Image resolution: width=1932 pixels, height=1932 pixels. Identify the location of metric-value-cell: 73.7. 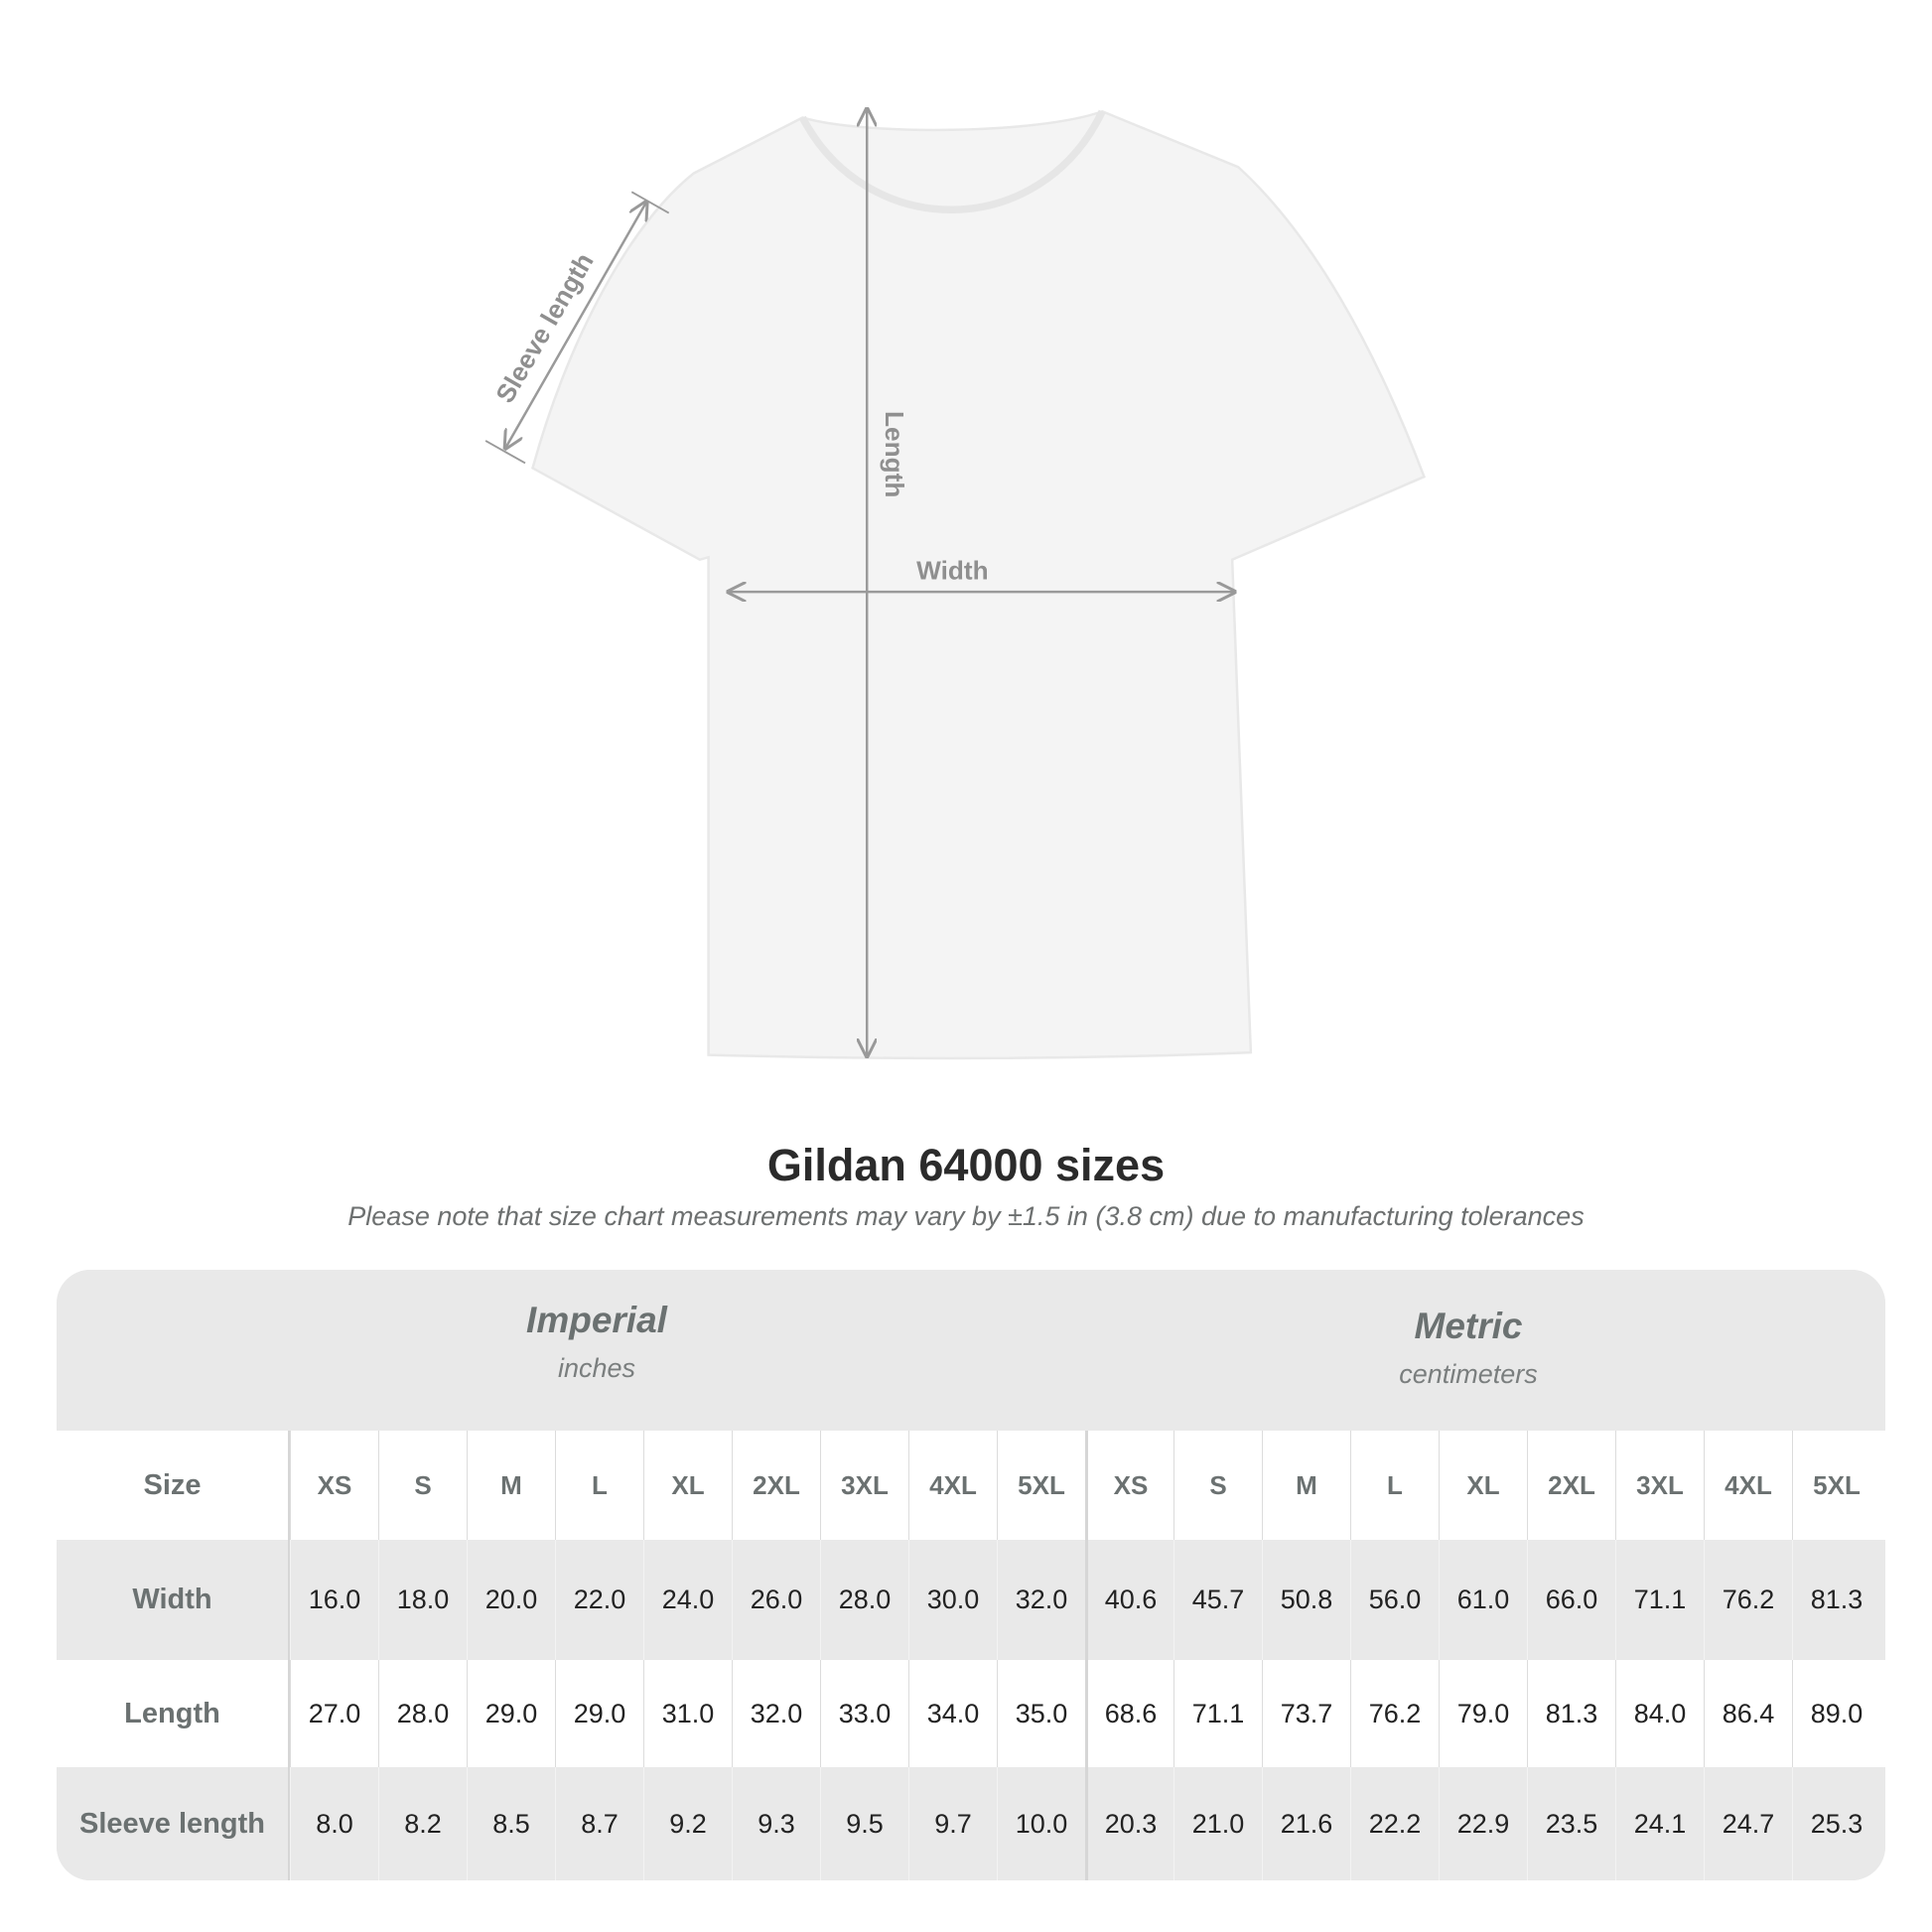
(1306, 1714).